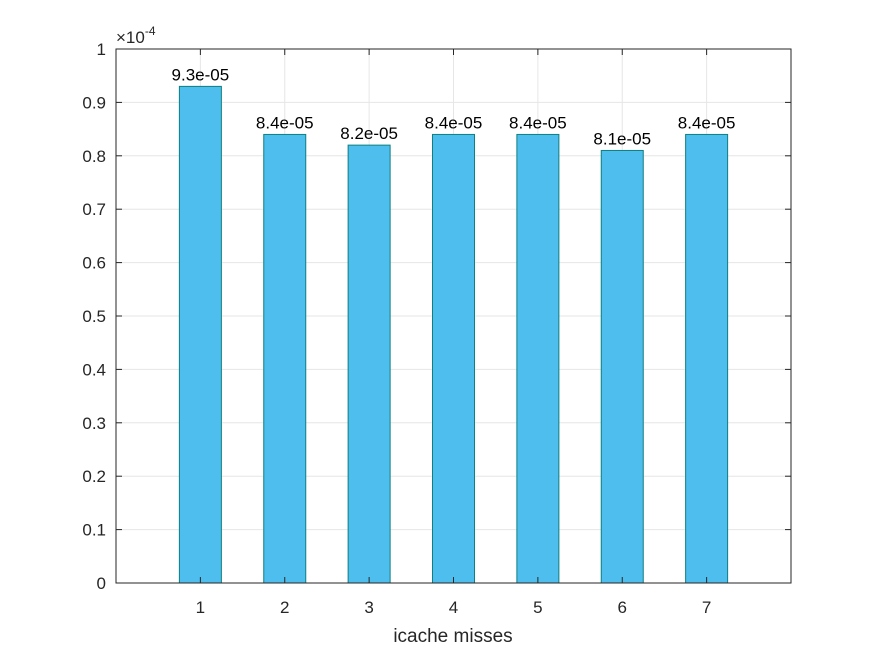  What do you see at coordinates (94, 369) in the screenshot?
I see `y-tick-label: 0.4` at bounding box center [94, 369].